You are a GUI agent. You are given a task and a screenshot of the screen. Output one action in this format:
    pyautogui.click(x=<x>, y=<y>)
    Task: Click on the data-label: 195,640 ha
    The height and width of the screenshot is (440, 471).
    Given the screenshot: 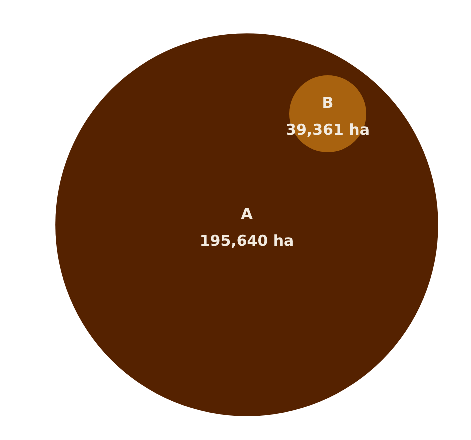 What is the action you would take?
    pyautogui.click(x=247, y=241)
    